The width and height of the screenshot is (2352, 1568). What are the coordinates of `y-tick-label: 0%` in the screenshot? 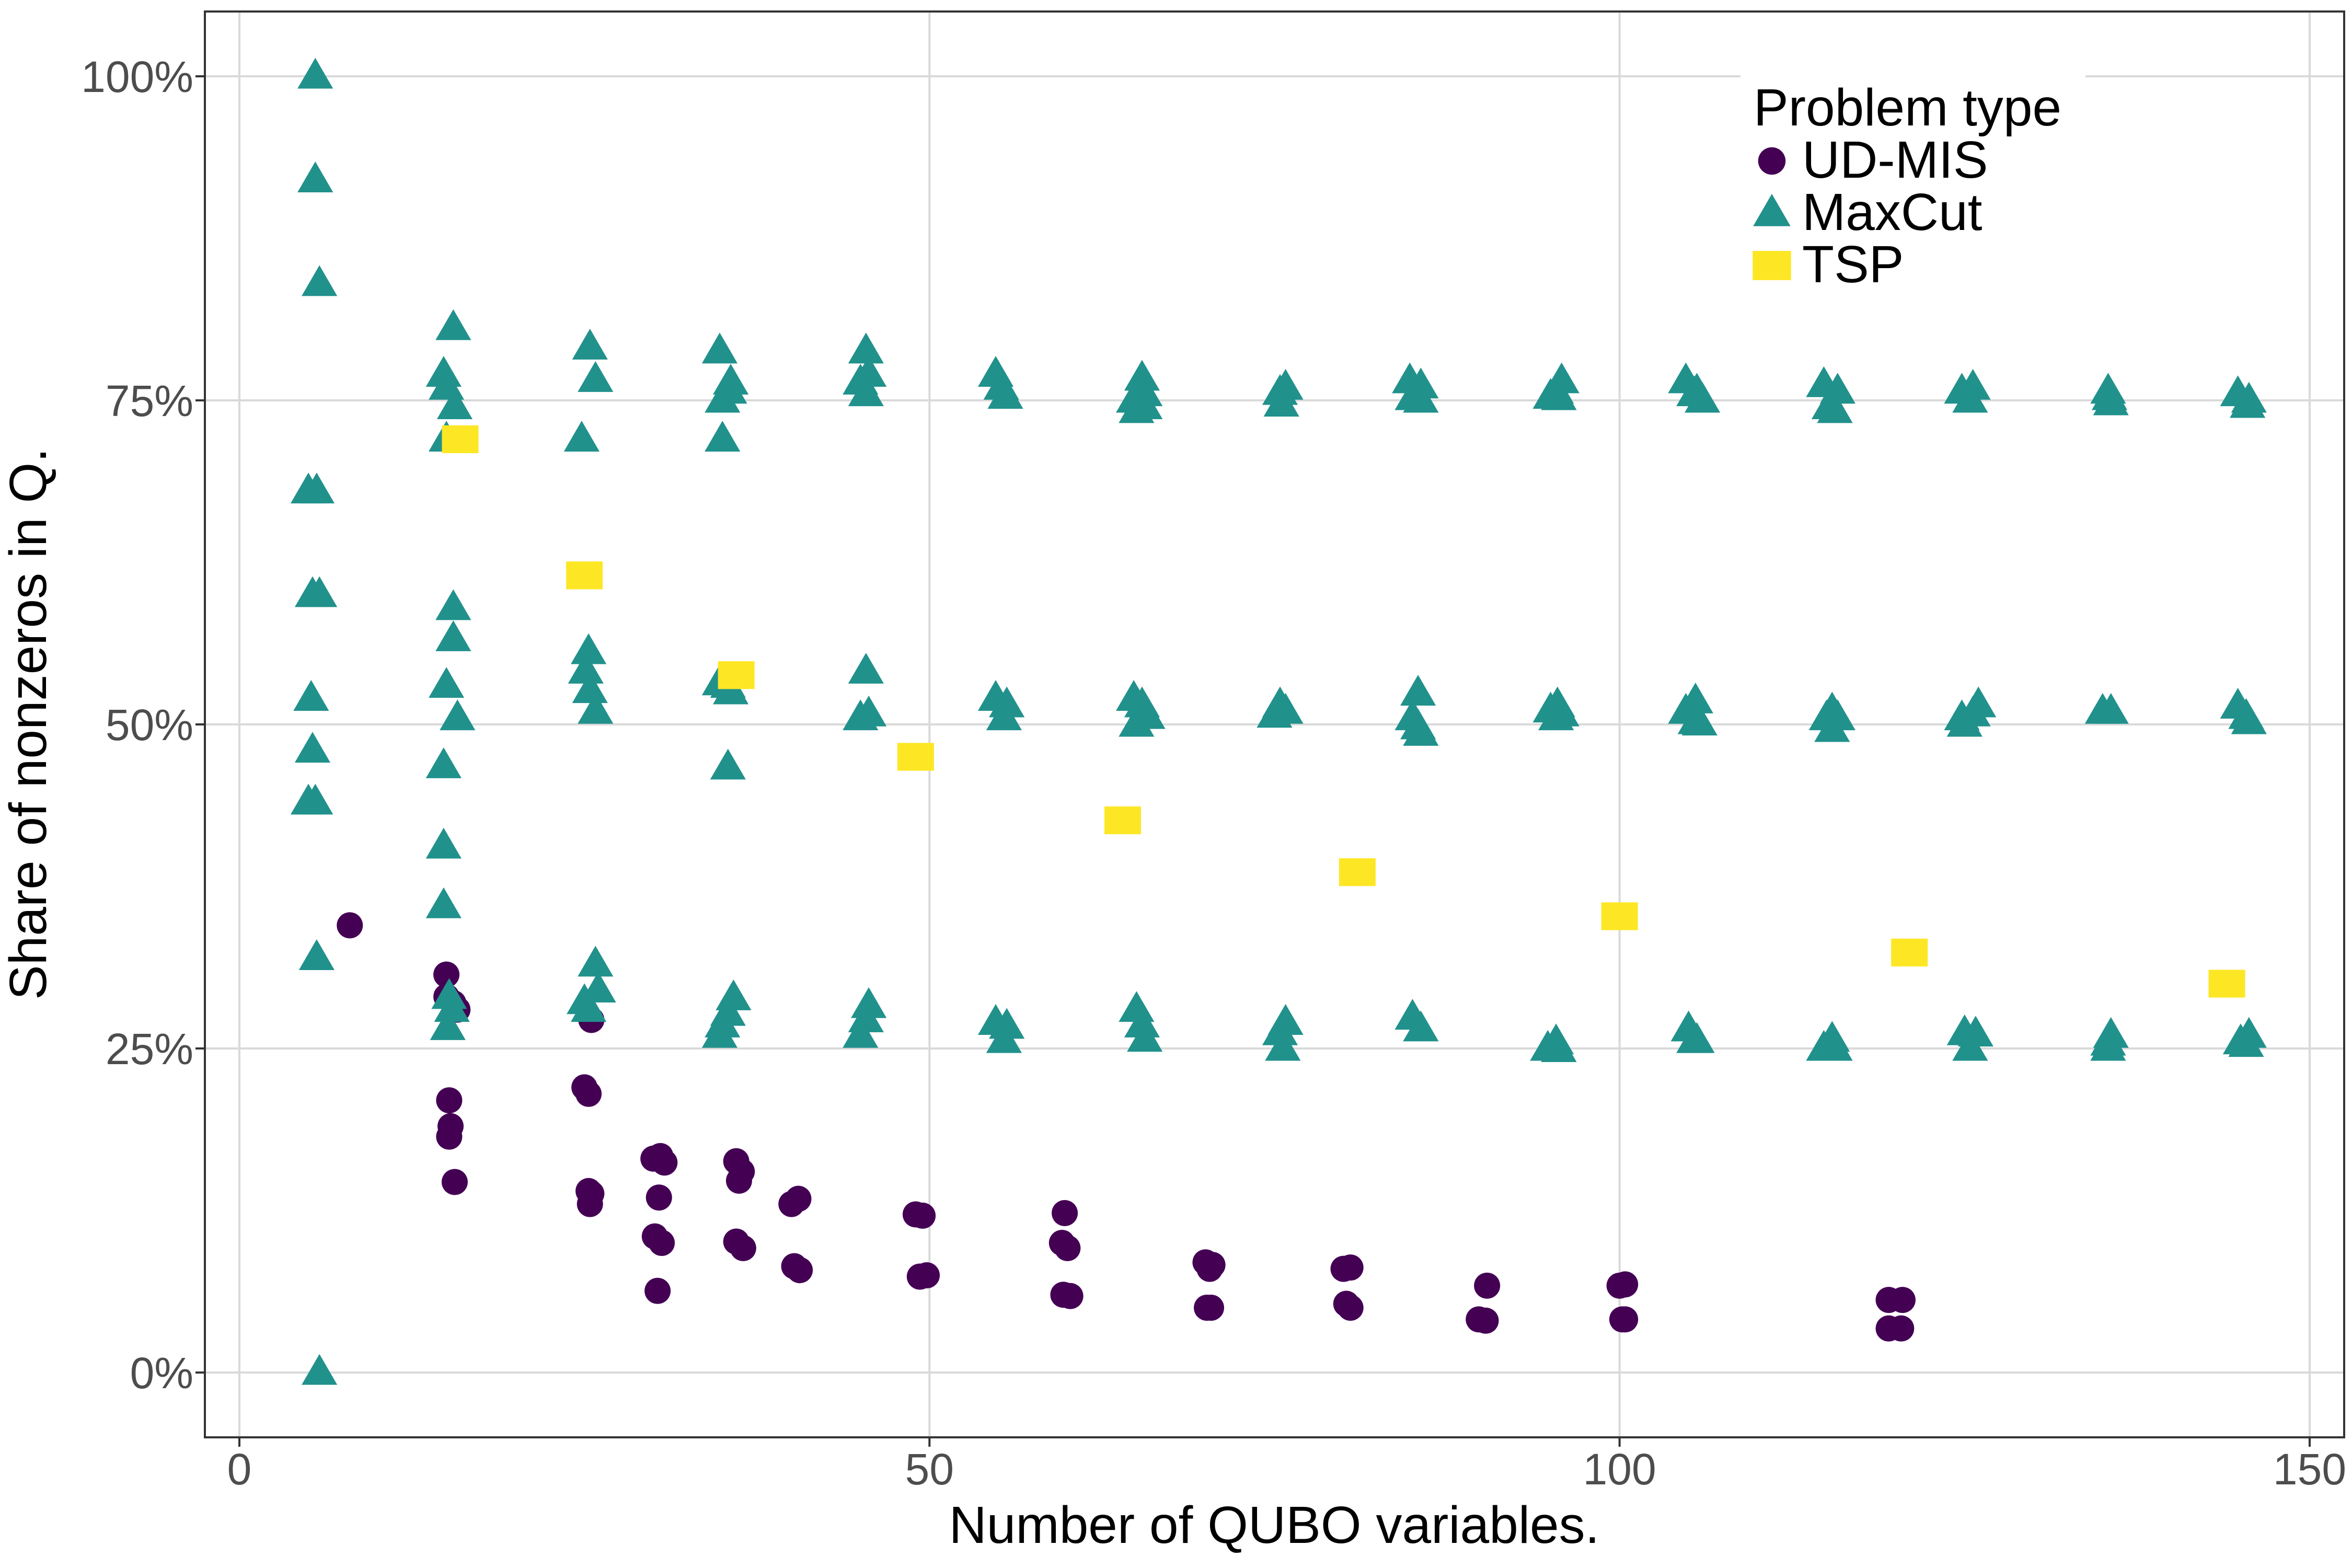 It's located at (161, 1373).